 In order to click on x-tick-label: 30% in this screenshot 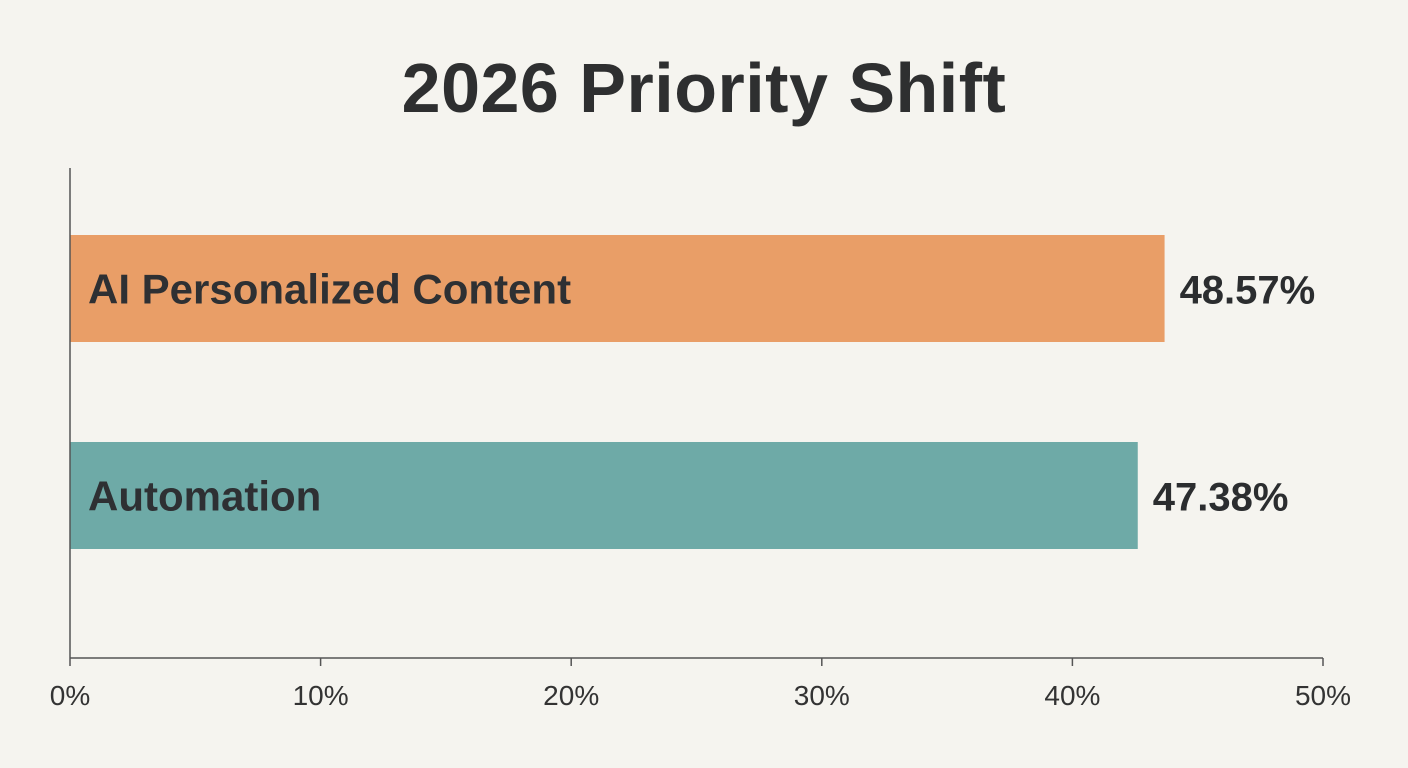, I will do `click(822, 695)`.